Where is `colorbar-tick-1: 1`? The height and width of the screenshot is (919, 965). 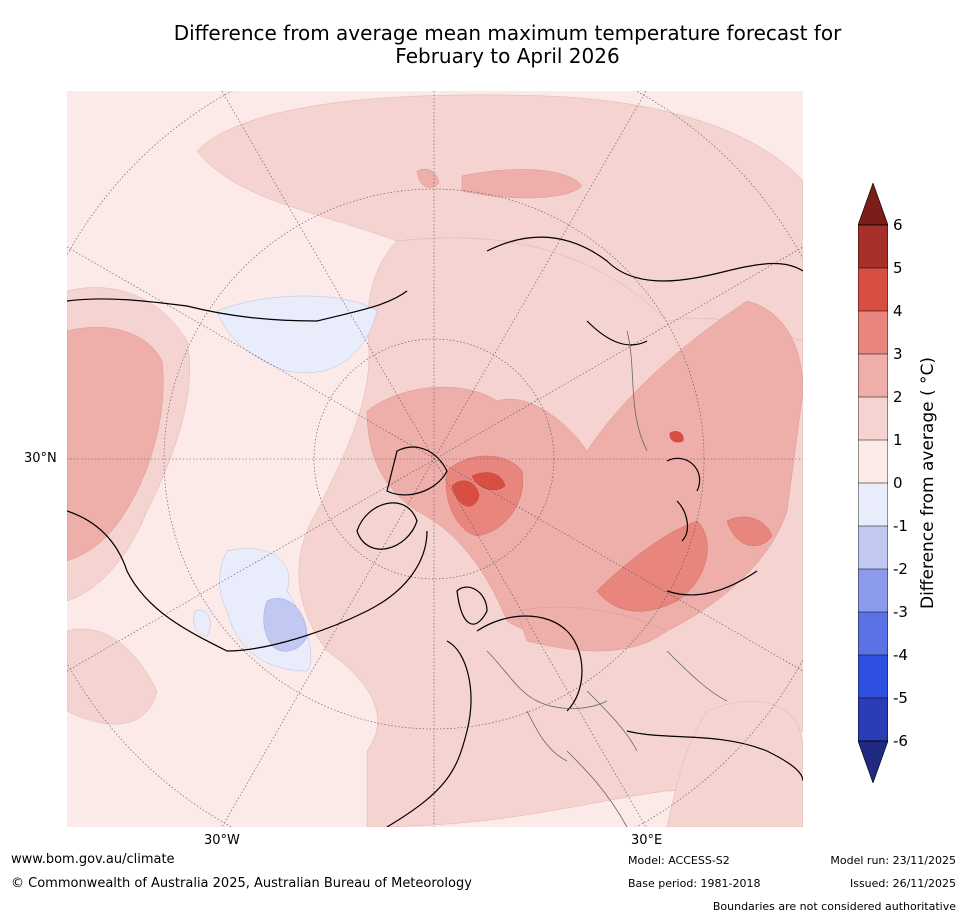
colorbar-tick-1: 1 is located at coordinates (898, 440).